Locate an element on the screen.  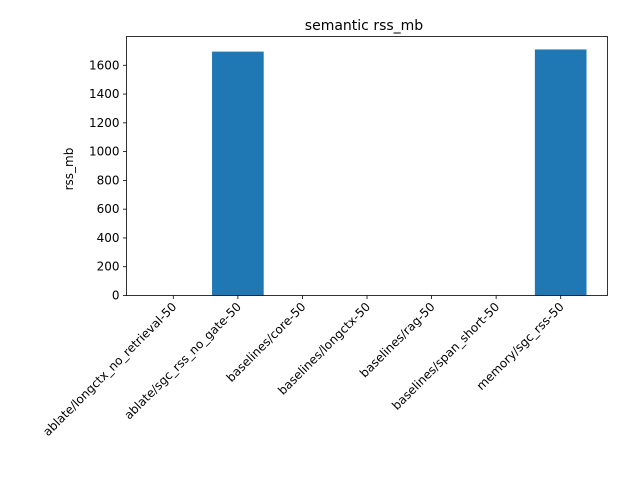
y-tick-label-1: 200 is located at coordinates (108, 267).